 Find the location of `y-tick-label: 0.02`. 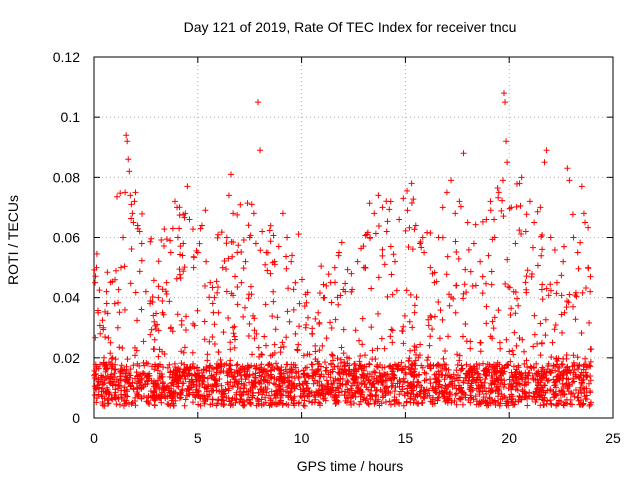

y-tick-label: 0.02 is located at coordinates (66, 358).